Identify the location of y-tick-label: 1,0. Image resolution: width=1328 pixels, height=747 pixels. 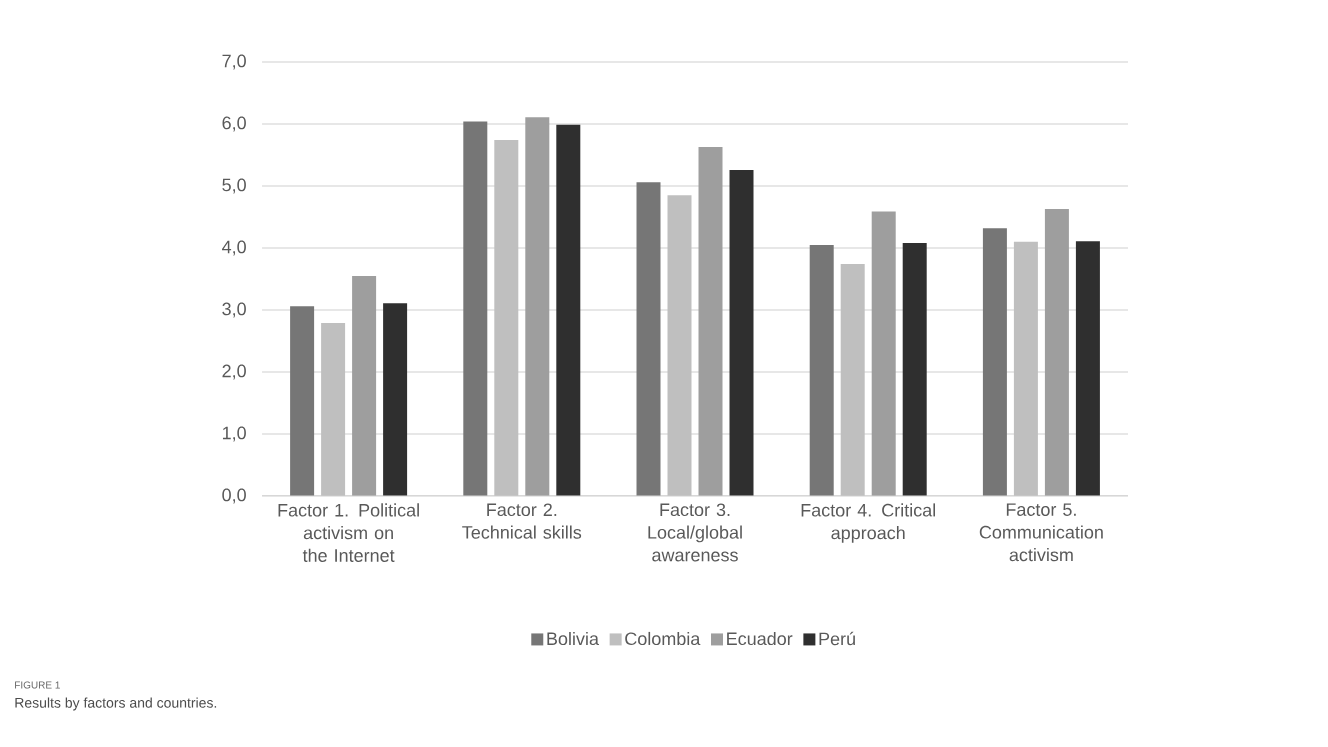
(234, 434).